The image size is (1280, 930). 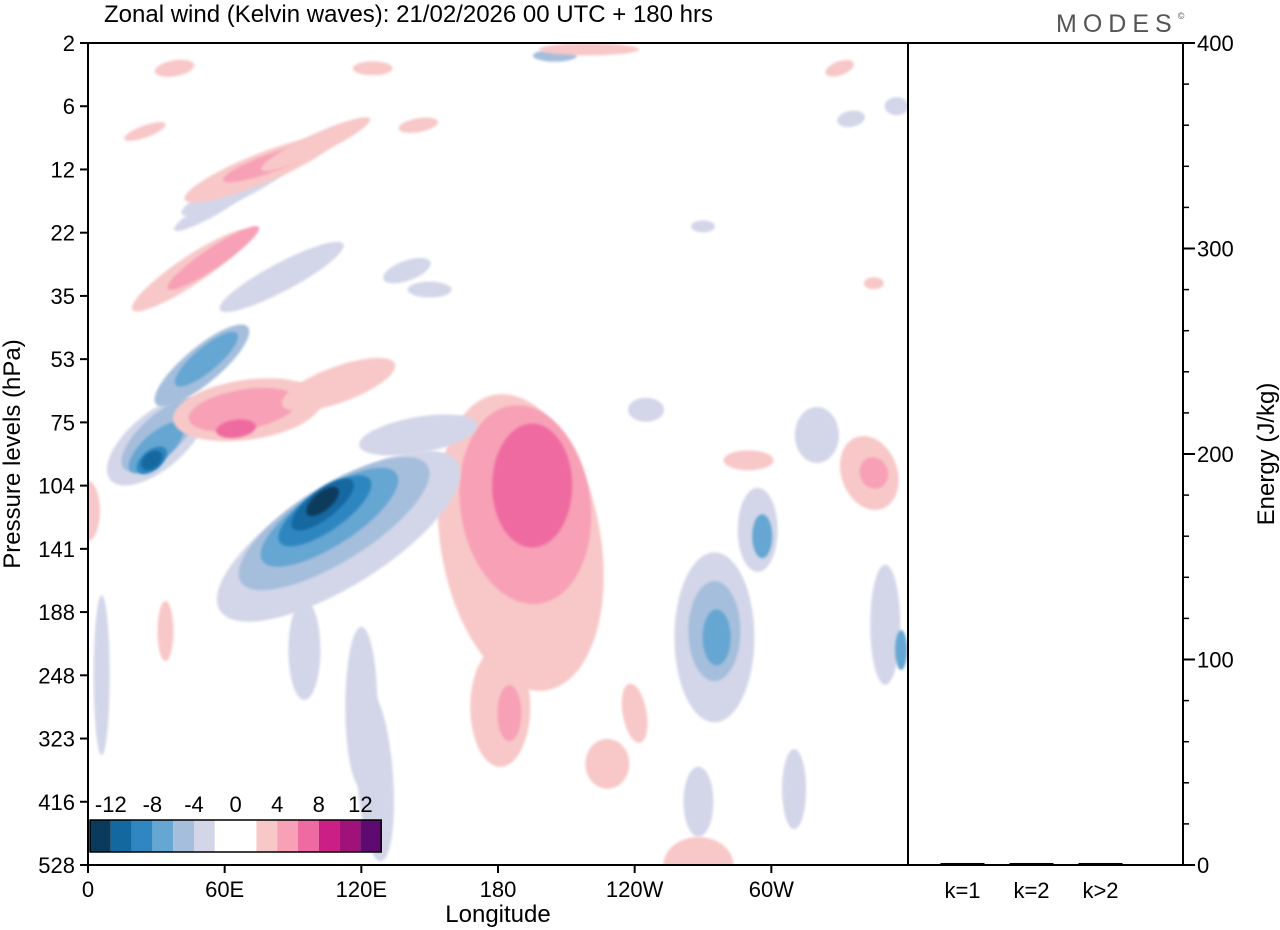 I want to click on x-tick-label: 180, so click(x=498, y=889).